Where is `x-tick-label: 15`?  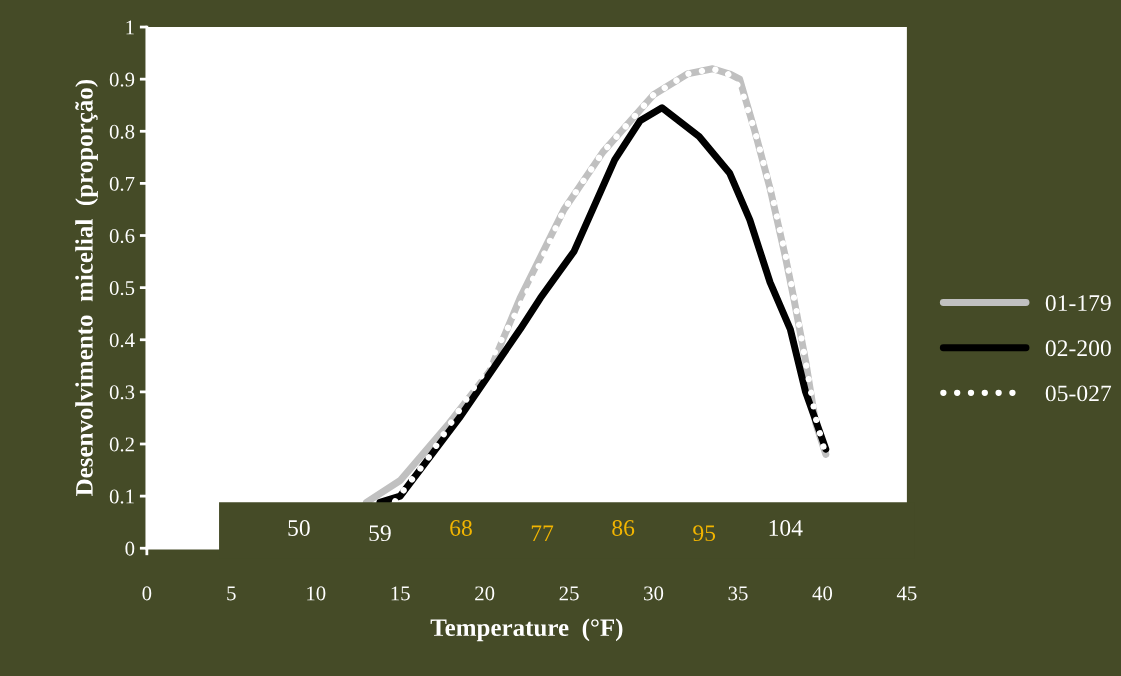 x-tick-label: 15 is located at coordinates (400, 593).